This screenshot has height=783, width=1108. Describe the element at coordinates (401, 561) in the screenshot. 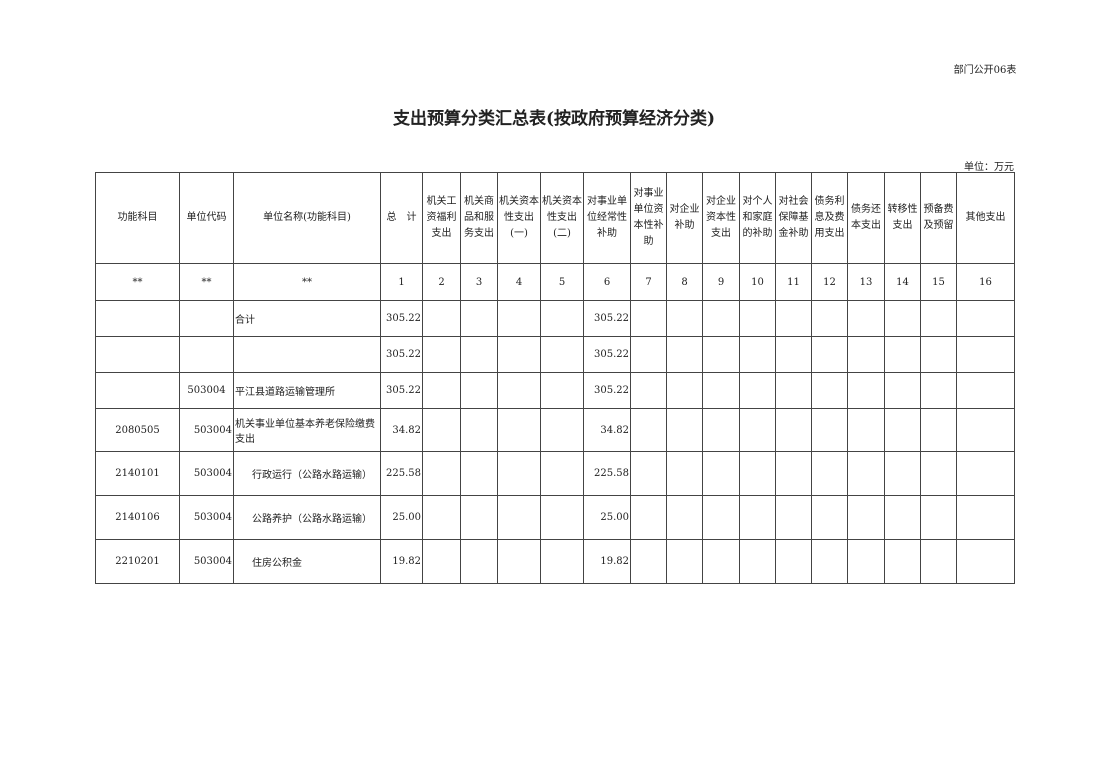

I see `total-cell: 19.82` at that location.